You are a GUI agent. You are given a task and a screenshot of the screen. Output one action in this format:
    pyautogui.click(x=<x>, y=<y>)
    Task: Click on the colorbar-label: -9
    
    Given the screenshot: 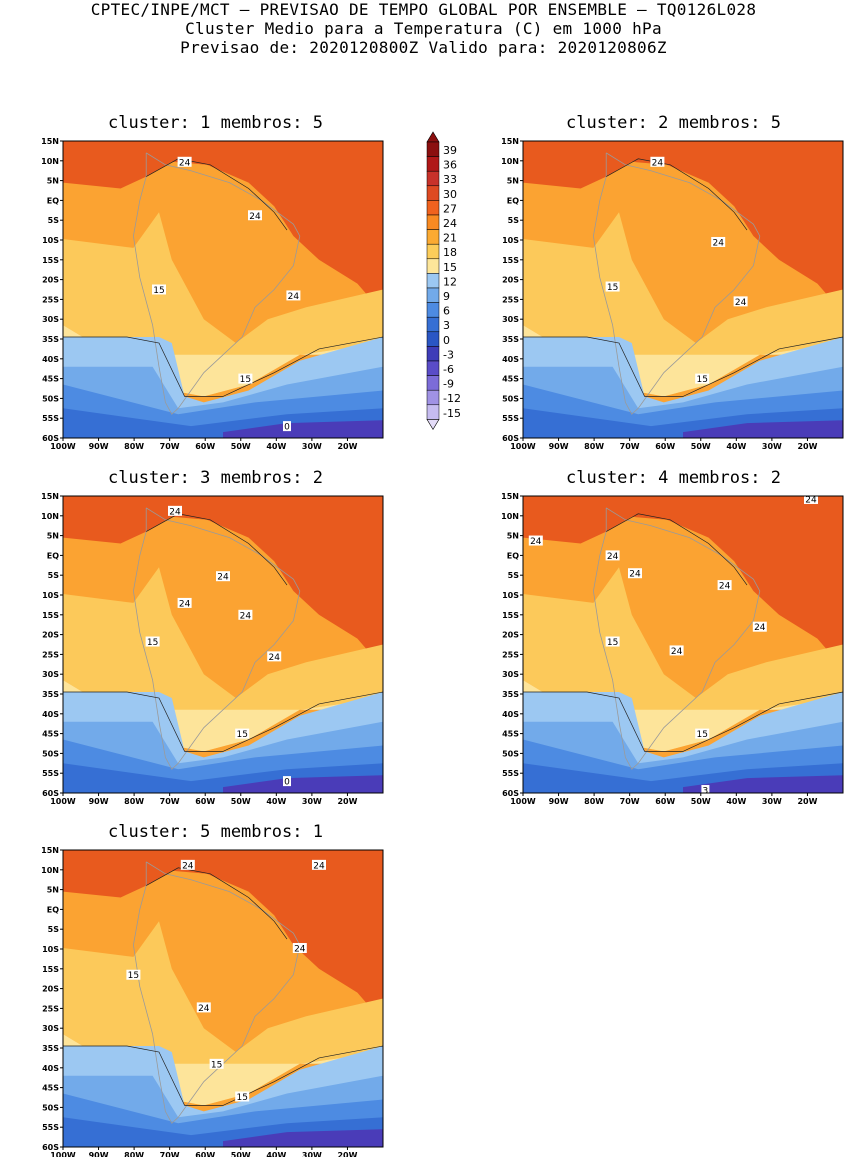 What is the action you would take?
    pyautogui.click(x=448, y=384)
    